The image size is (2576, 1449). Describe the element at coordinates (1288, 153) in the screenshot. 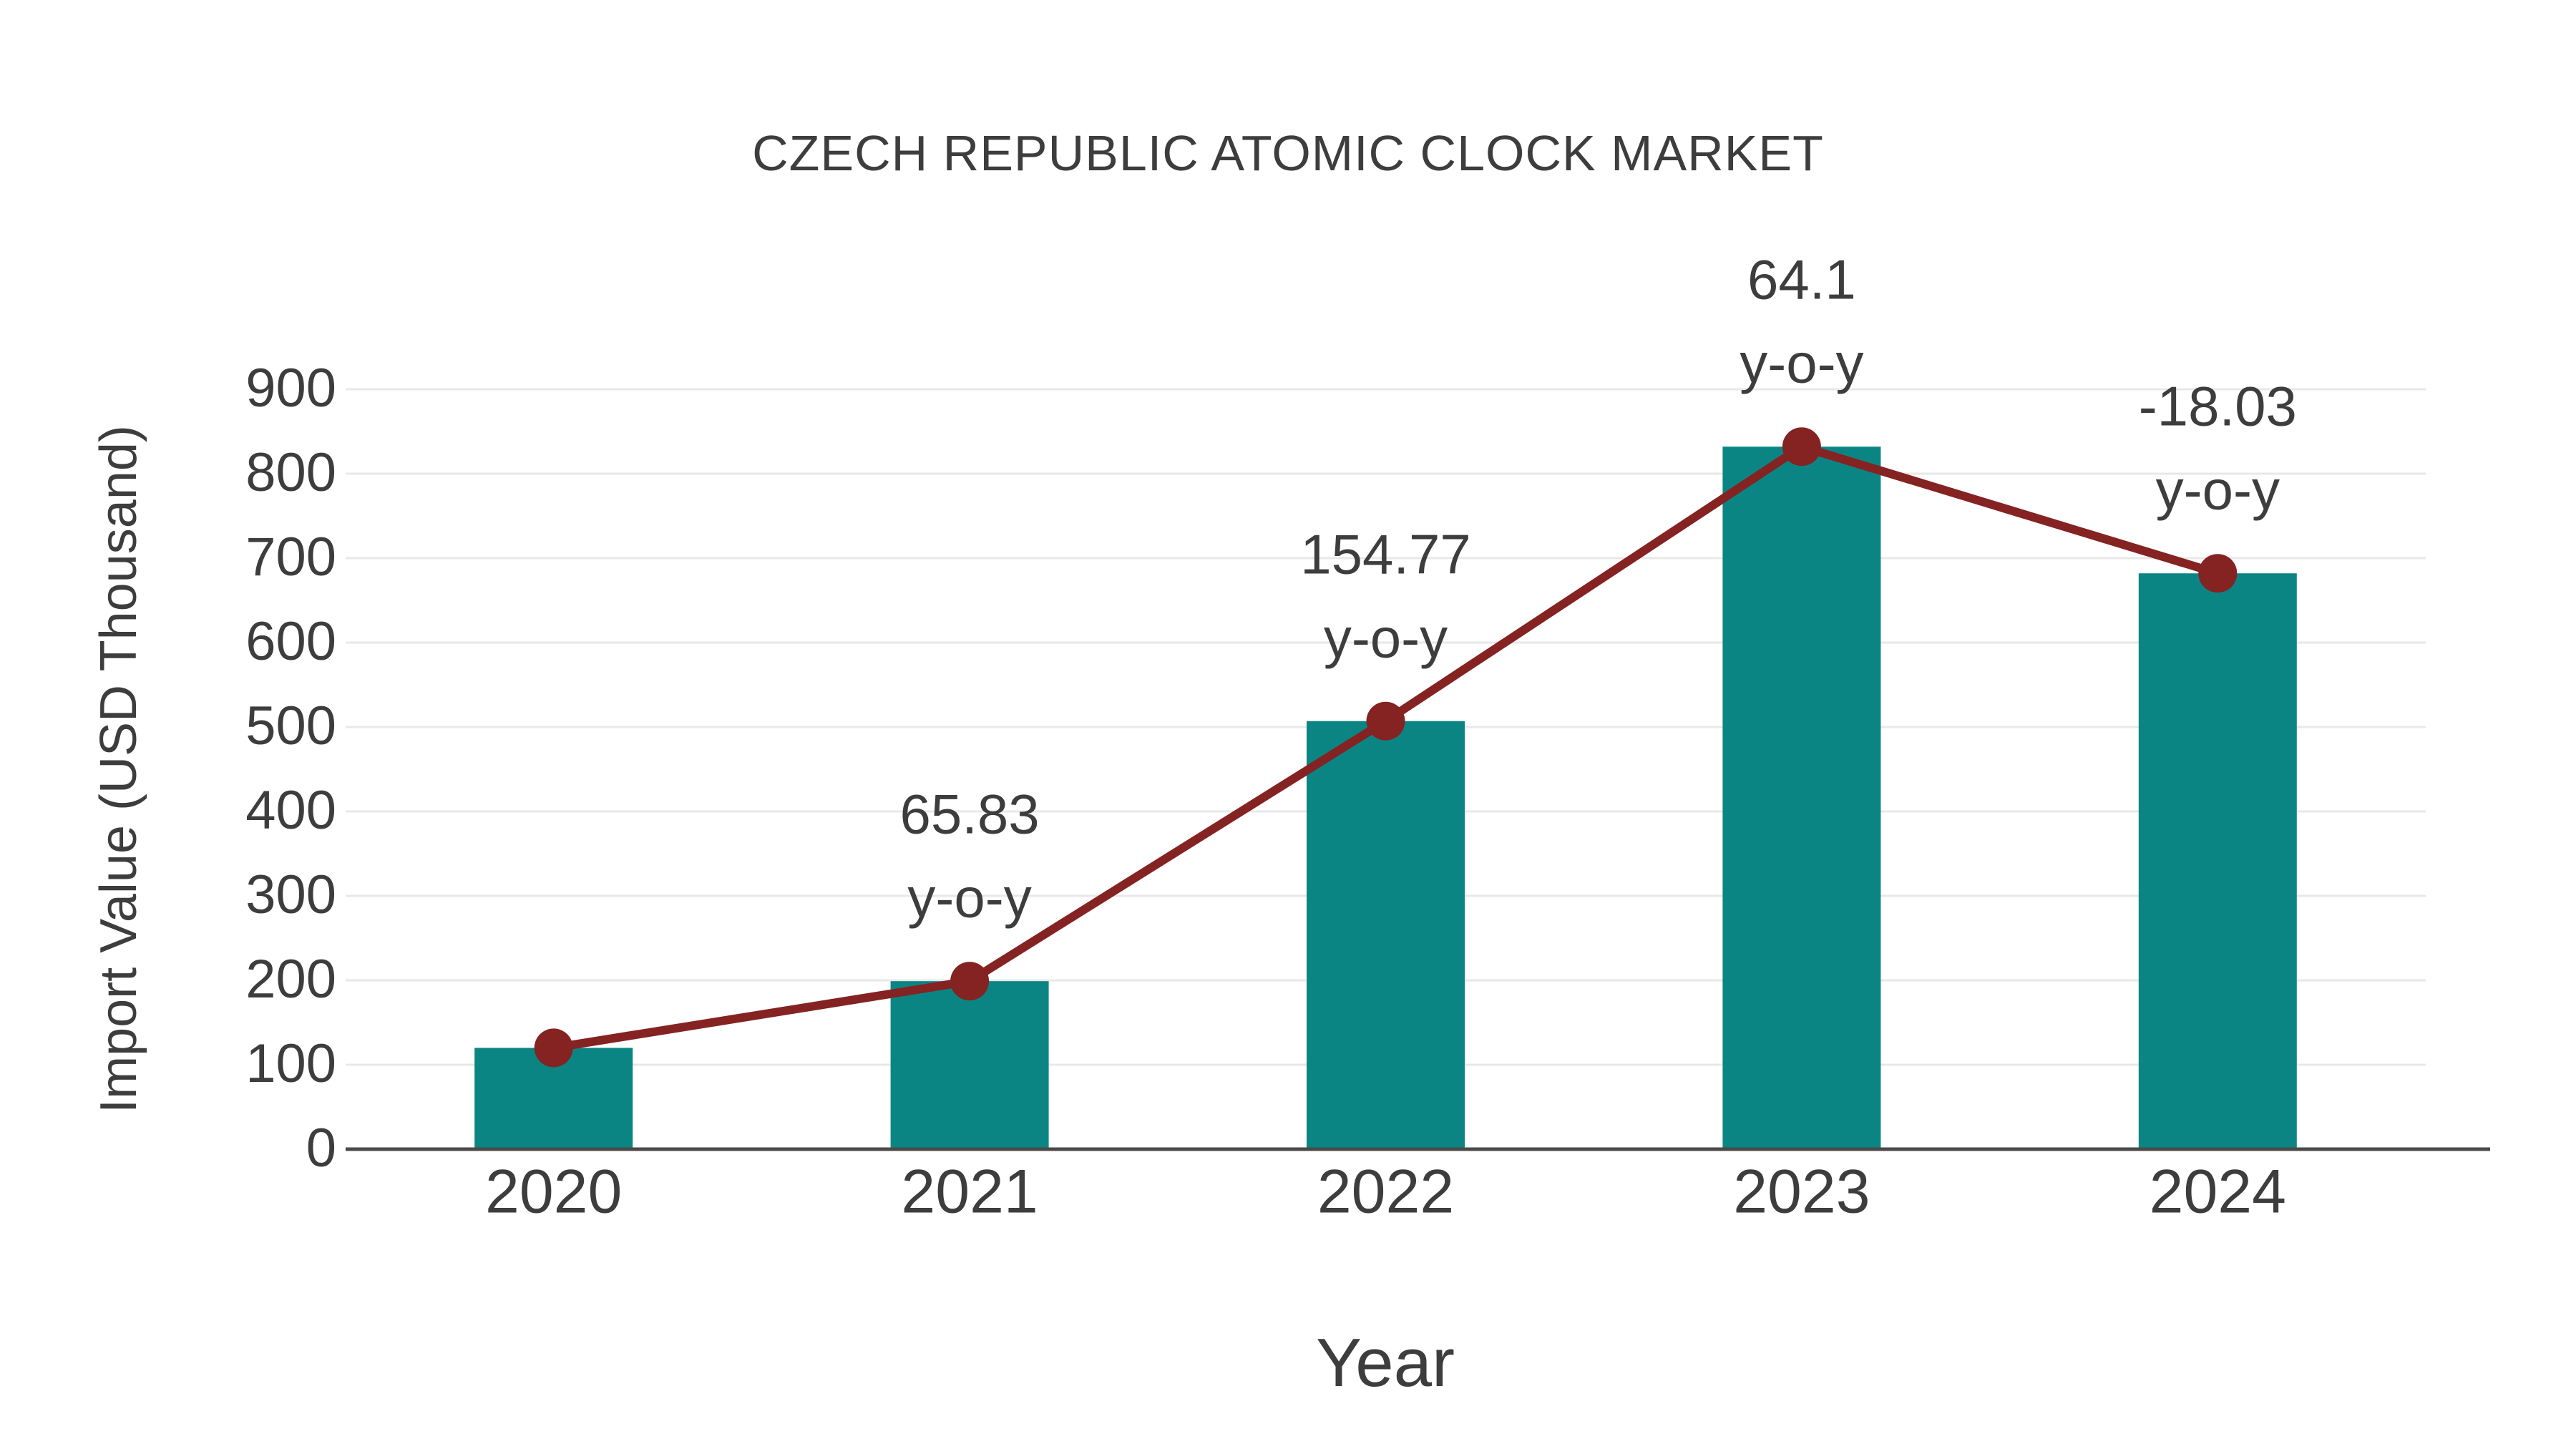

I see `chart-title: CZECH REPUBLIC ATOMIC CLOCK MARKET` at that location.